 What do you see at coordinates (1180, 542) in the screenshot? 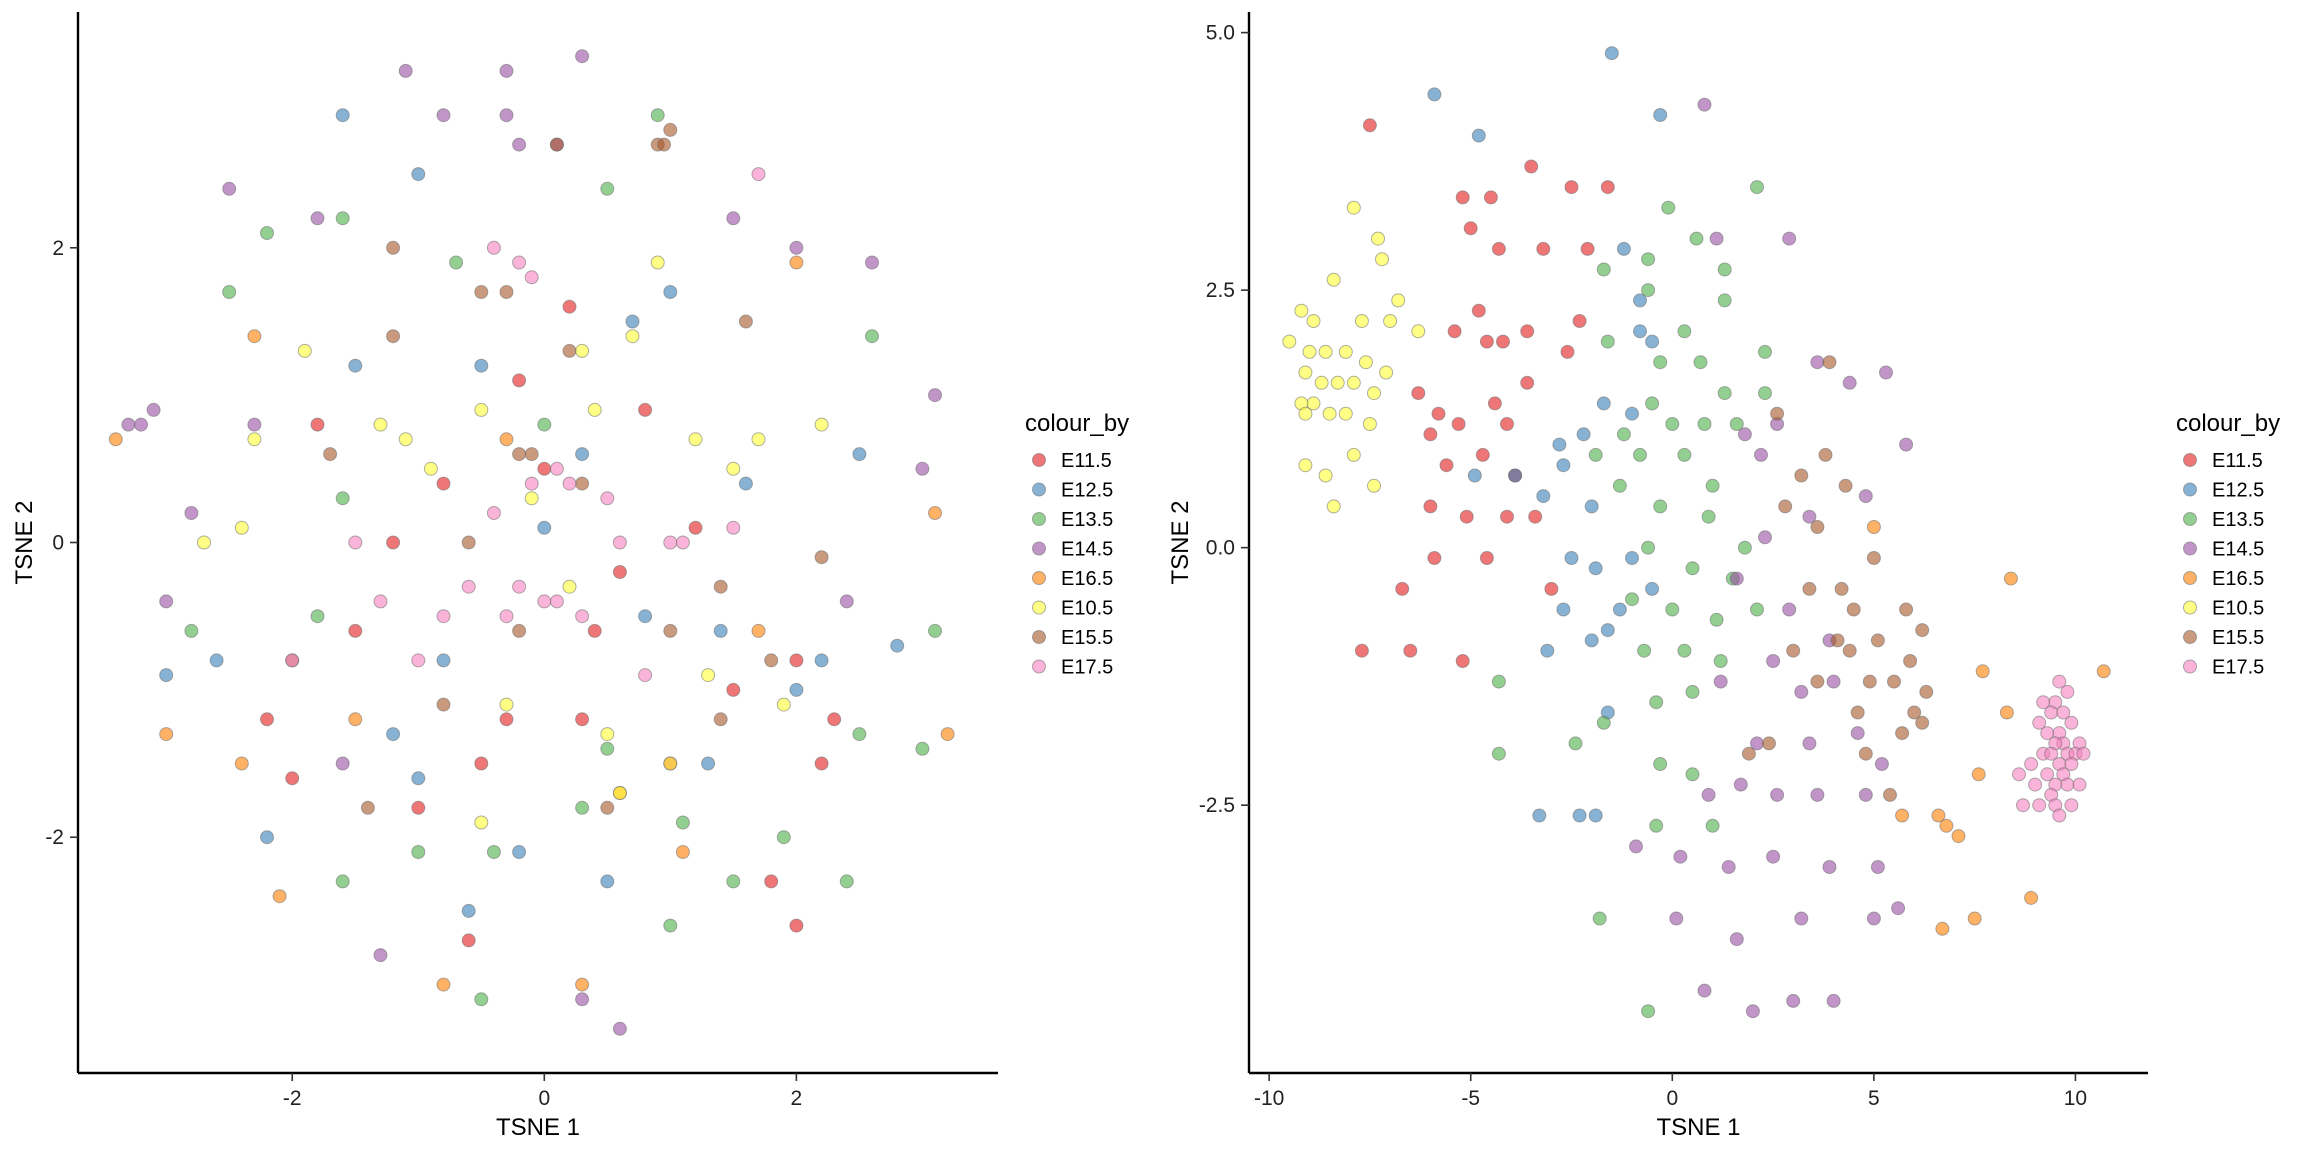
I see `y-axis-title: TSNE 2` at bounding box center [1180, 542].